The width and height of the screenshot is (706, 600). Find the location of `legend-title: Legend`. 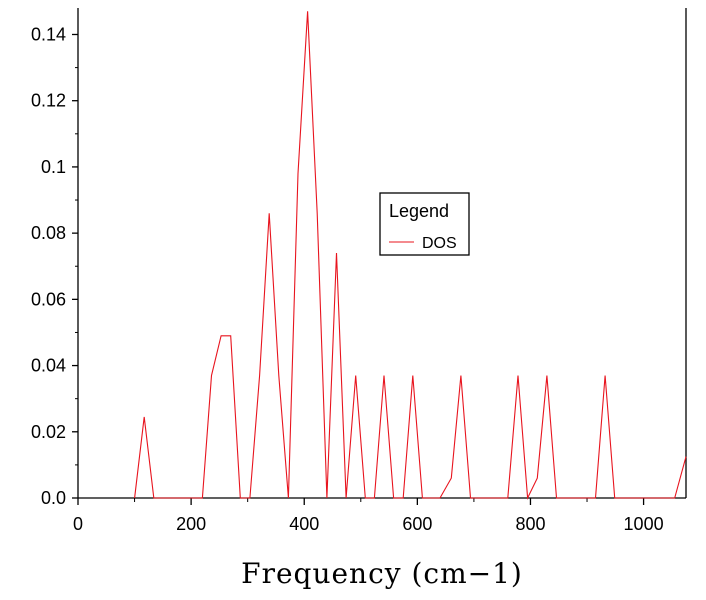

legend-title: Legend is located at coordinates (419, 211).